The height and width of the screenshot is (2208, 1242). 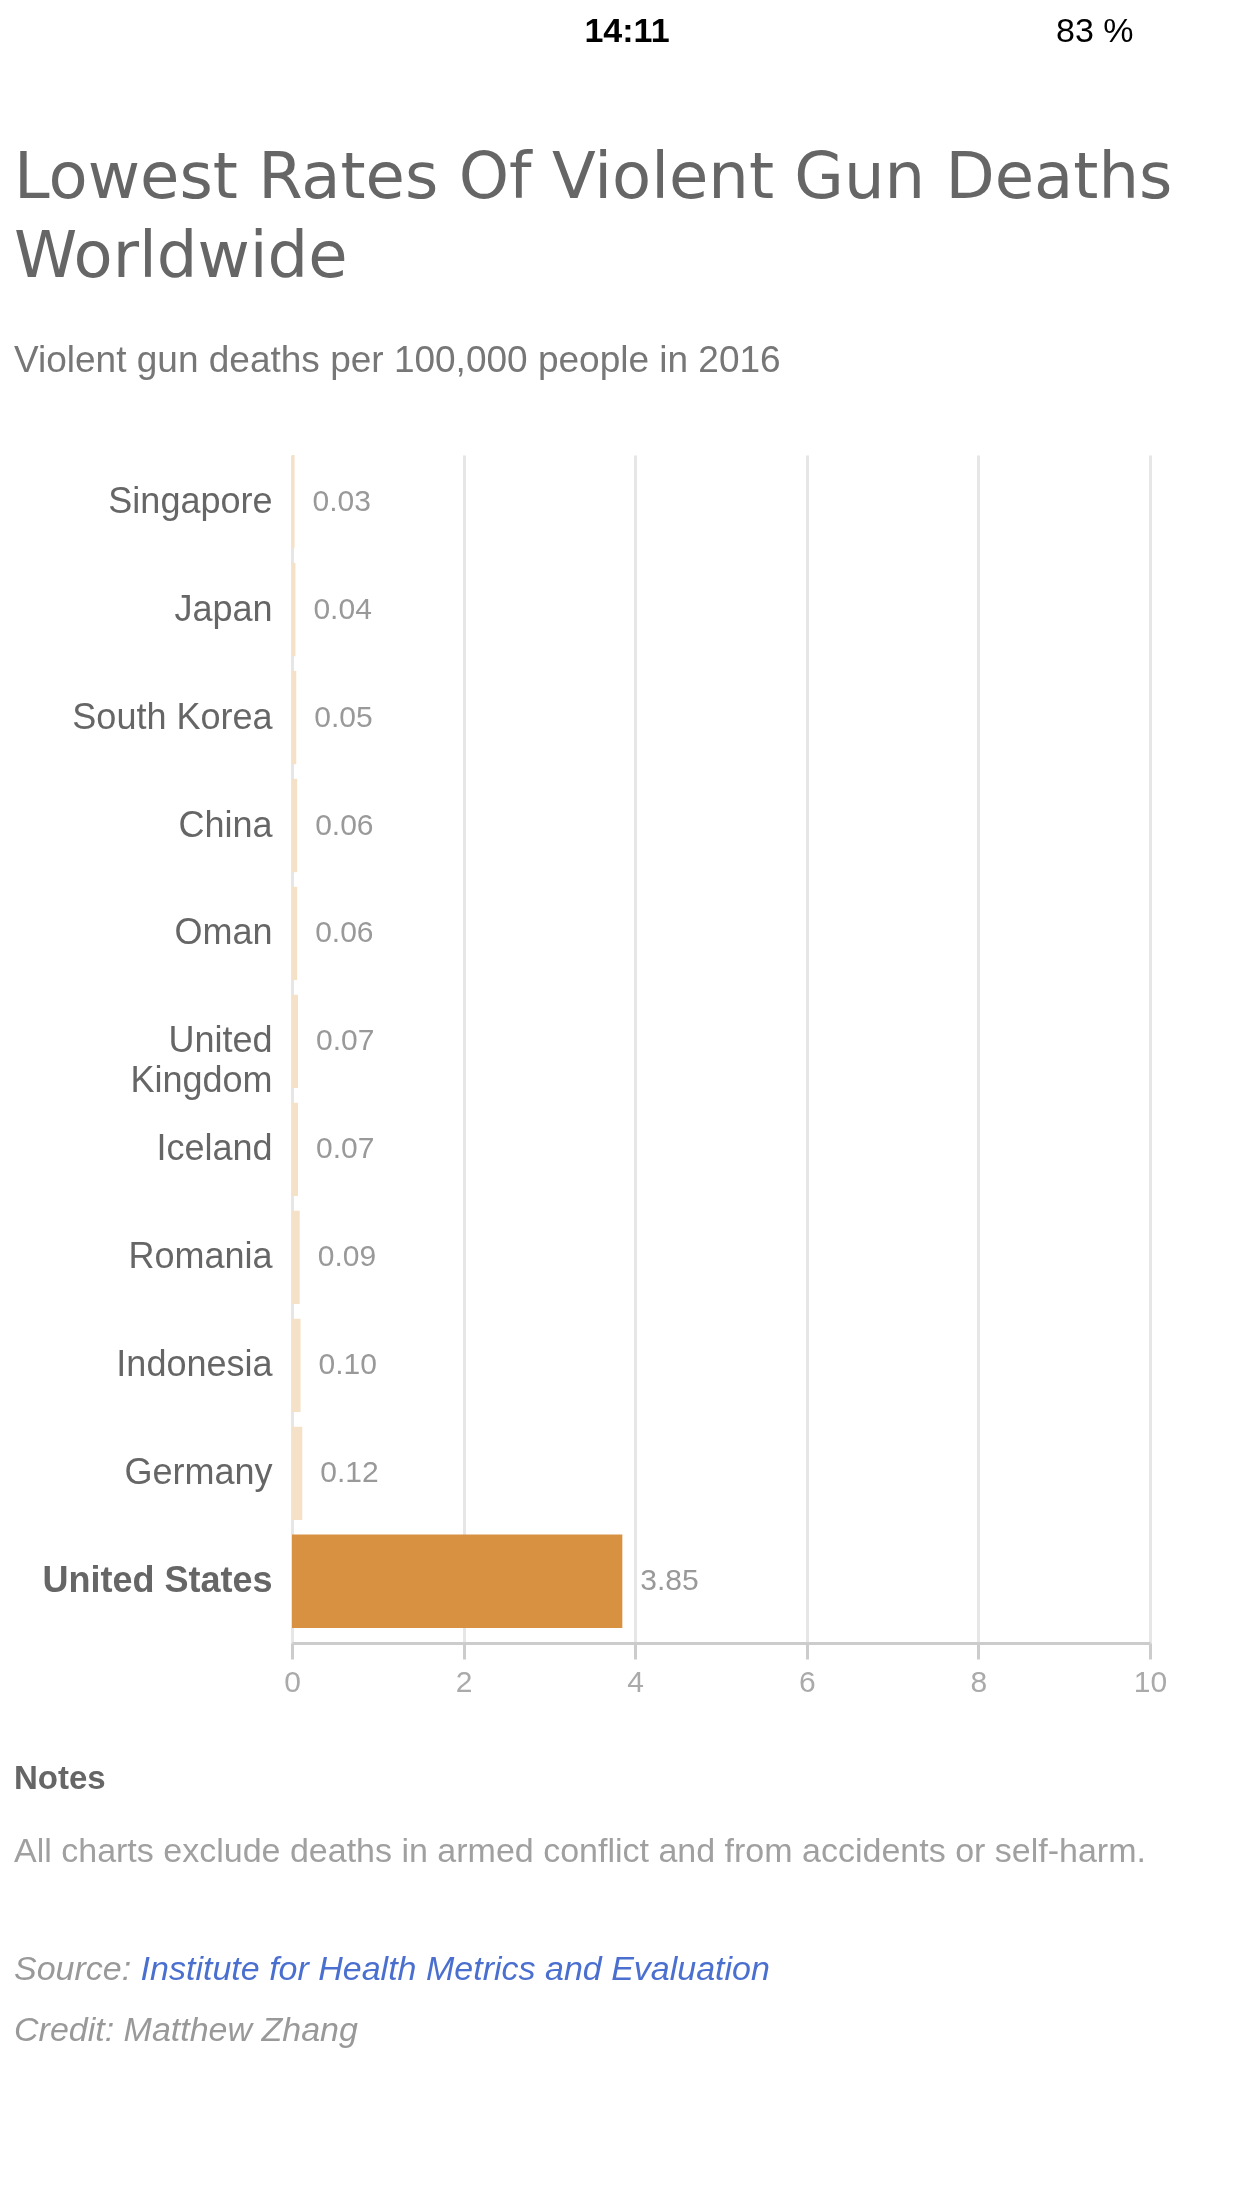 I want to click on x-tick-label: 2, so click(x=464, y=1681).